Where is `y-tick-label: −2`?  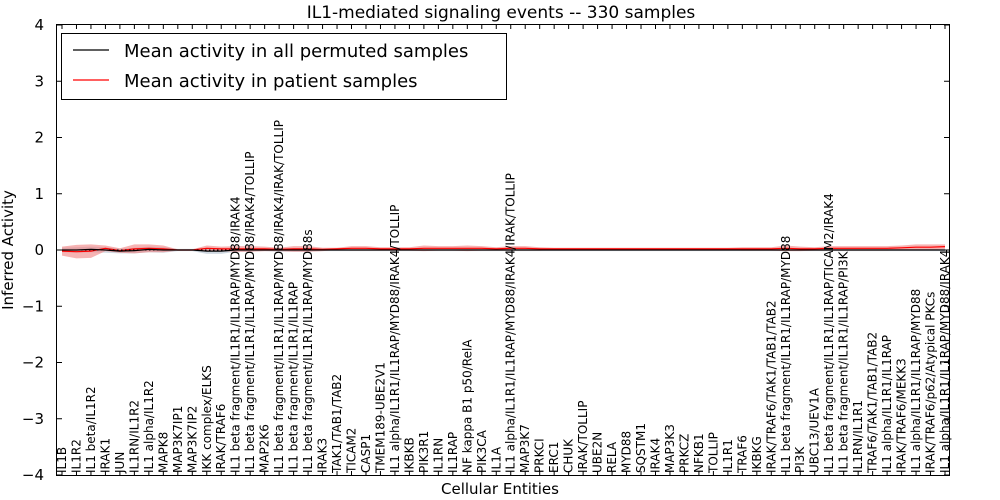
y-tick-label: −2 is located at coordinates (33, 363).